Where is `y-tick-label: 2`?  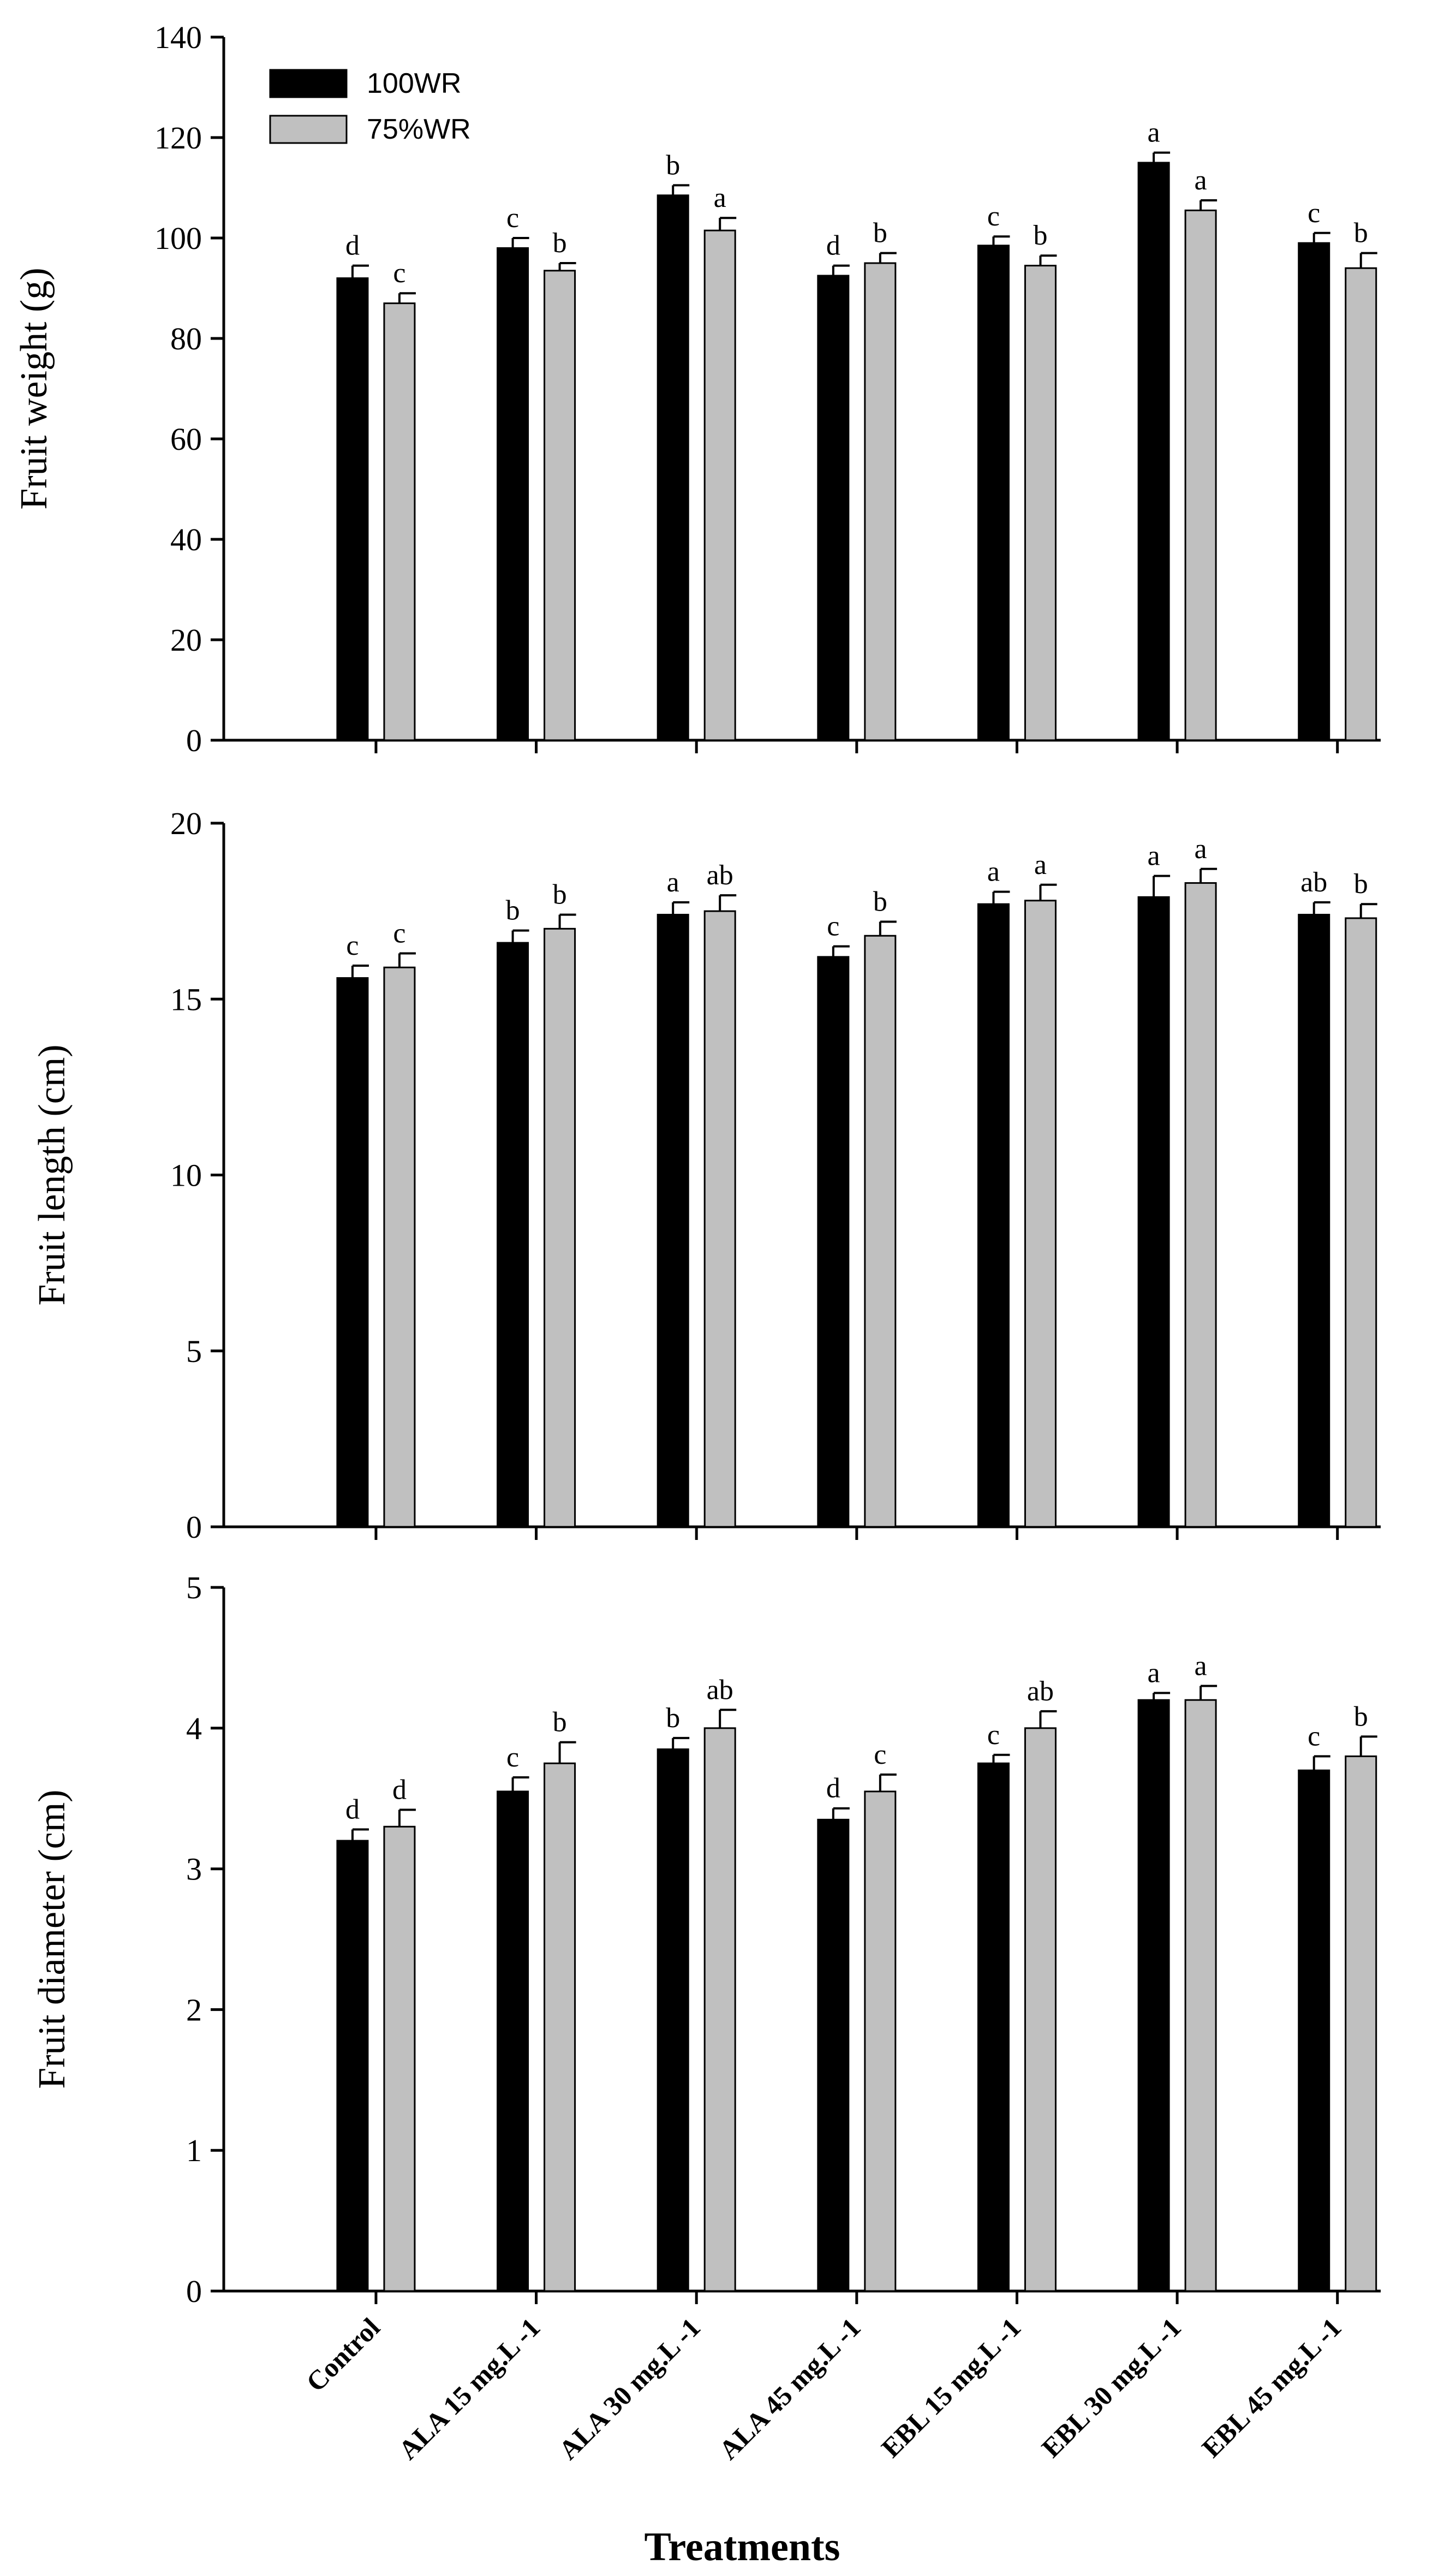 y-tick-label: 2 is located at coordinates (194, 2009).